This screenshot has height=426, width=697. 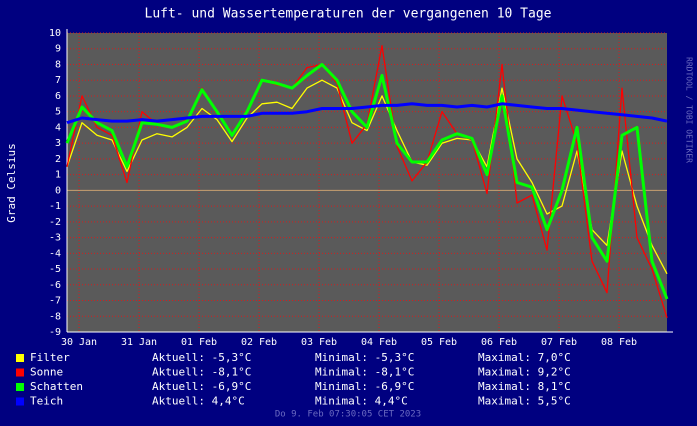 I want to click on y-tick-label: -8, so click(x=55, y=316).